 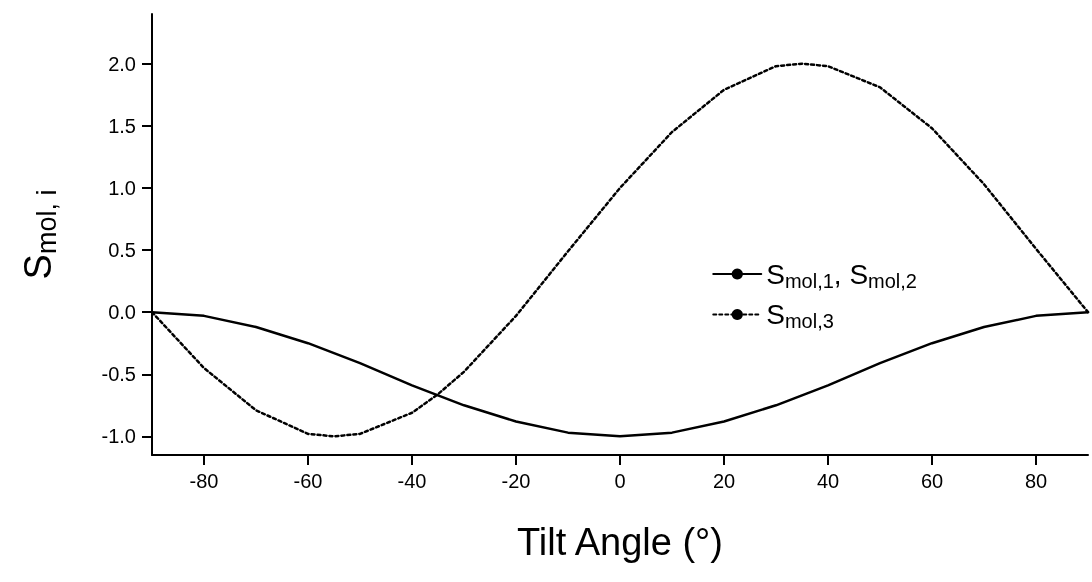 What do you see at coordinates (122, 250) in the screenshot?
I see `y-tick-label: 0.5` at bounding box center [122, 250].